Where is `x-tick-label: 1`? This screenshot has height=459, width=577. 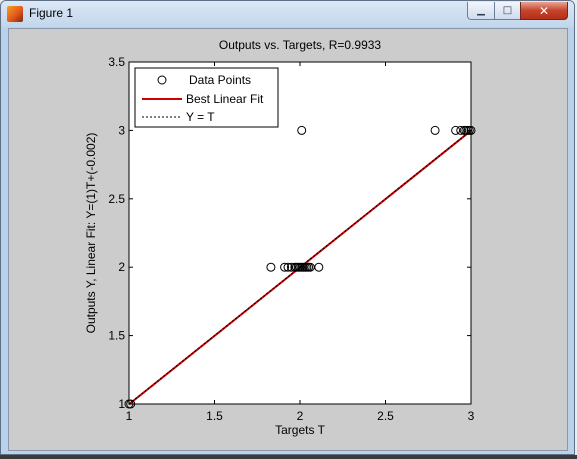 x-tick-label: 1 is located at coordinates (129, 416).